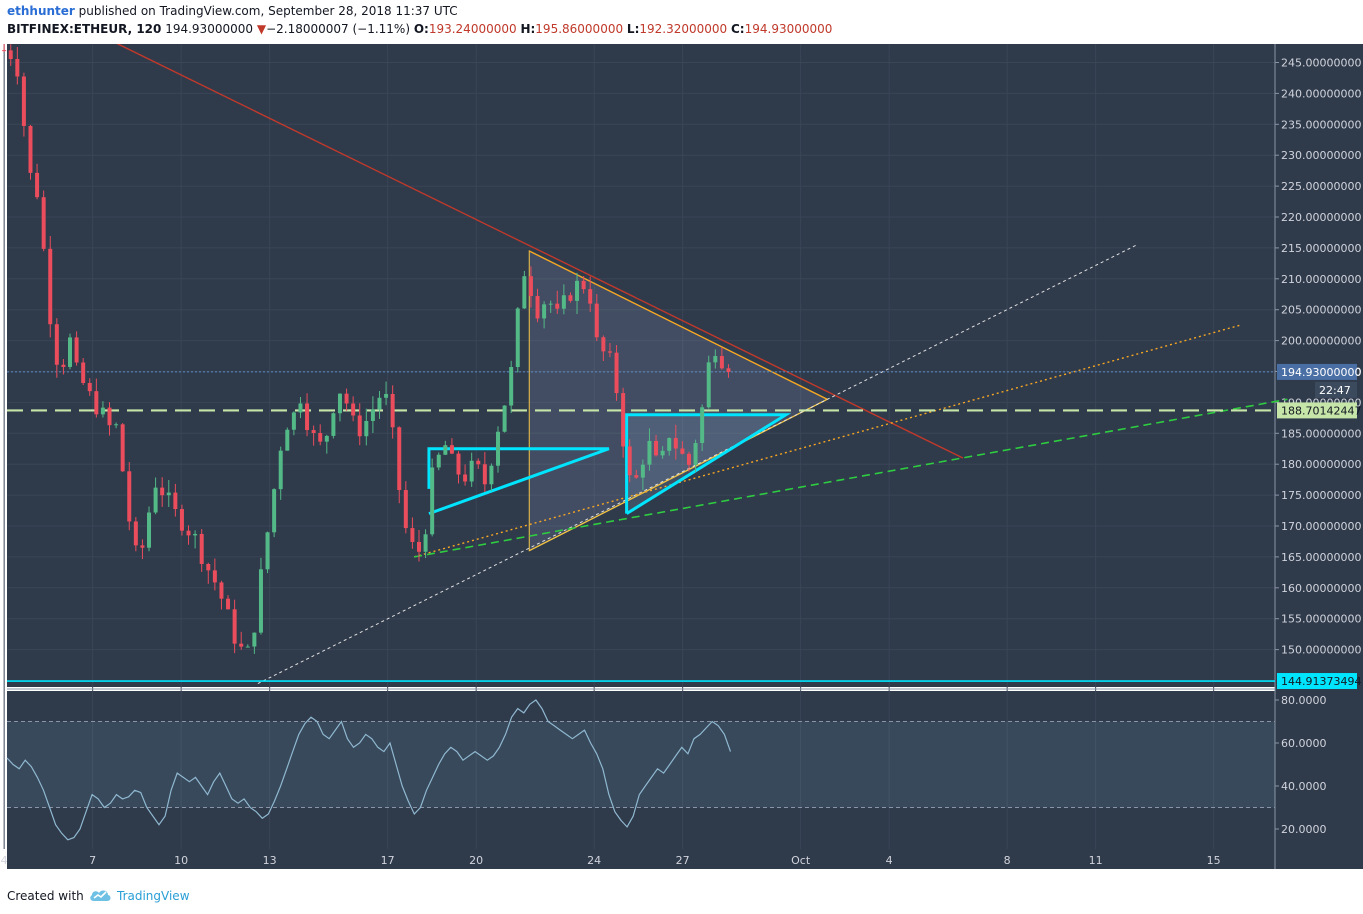  Describe the element at coordinates (1321, 341) in the screenshot. I see `price-tick-label: 200.00000000` at that location.